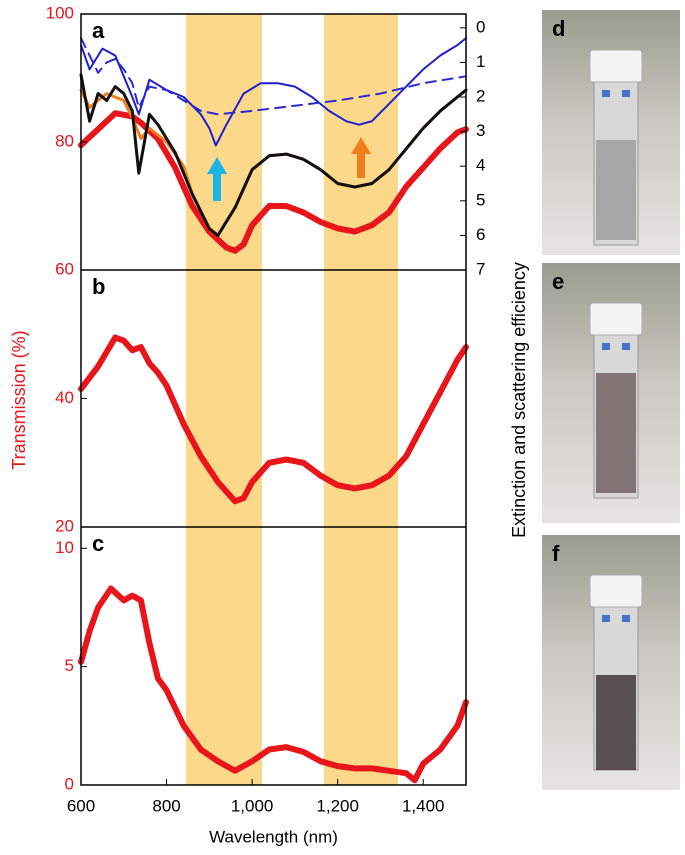 This screenshot has height=855, width=685. What do you see at coordinates (81, 805) in the screenshot?
I see `x-tick-label: 600` at bounding box center [81, 805].